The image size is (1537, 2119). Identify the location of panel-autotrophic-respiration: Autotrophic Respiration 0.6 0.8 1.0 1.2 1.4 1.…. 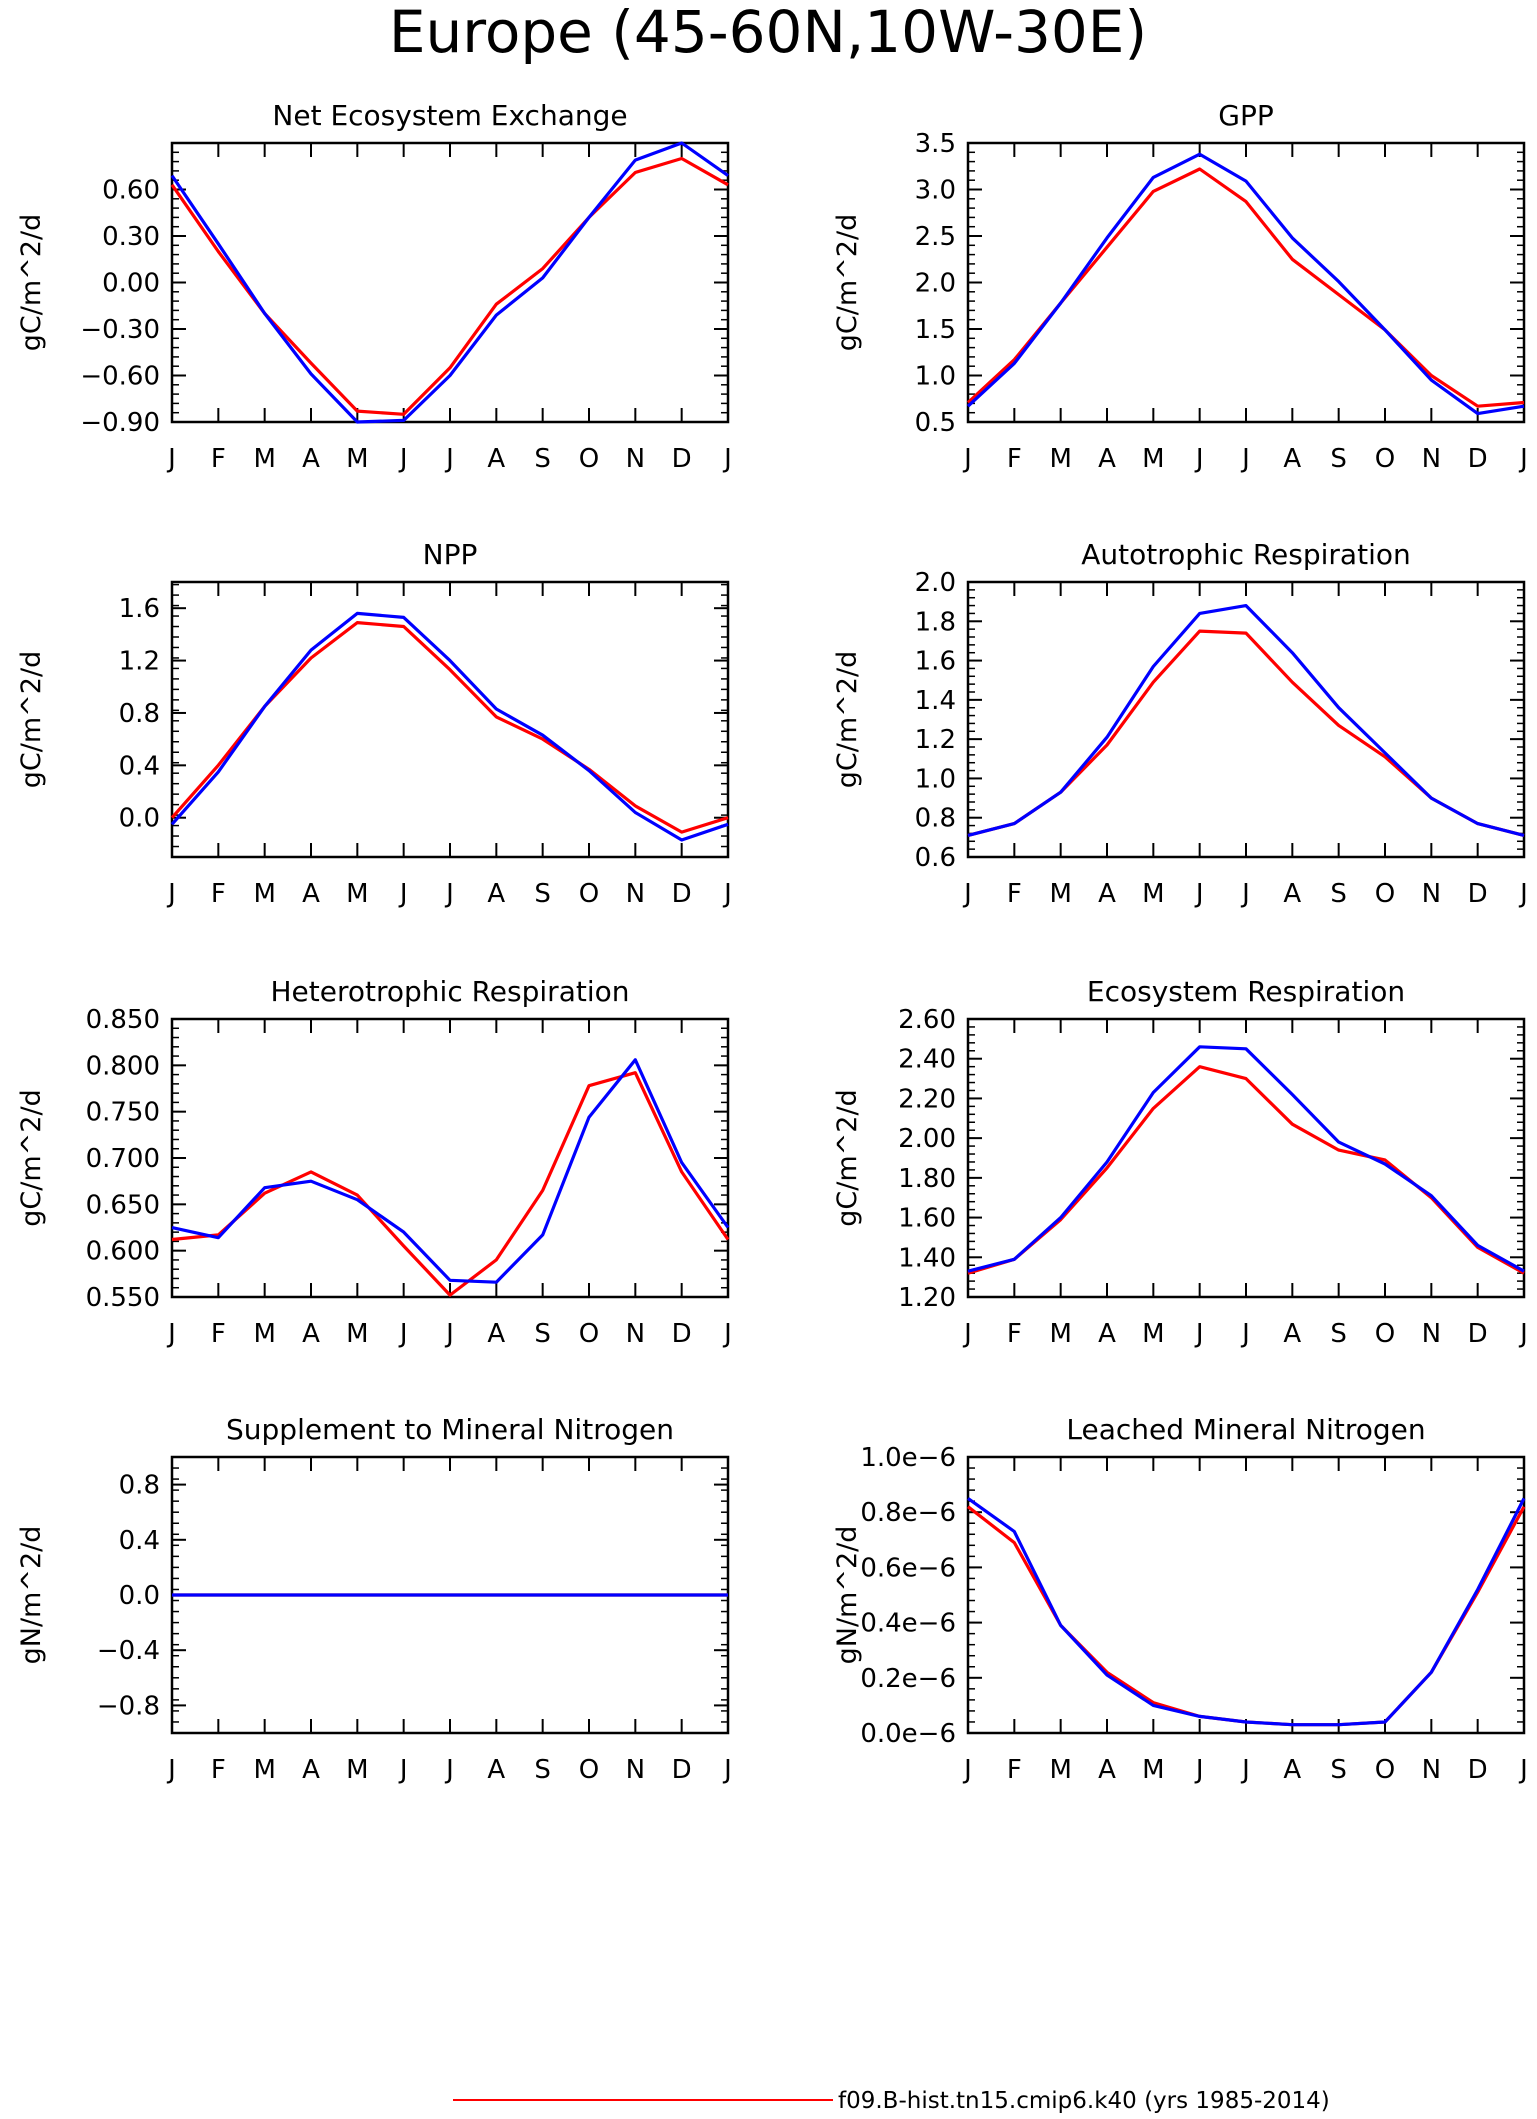
(1180, 723).